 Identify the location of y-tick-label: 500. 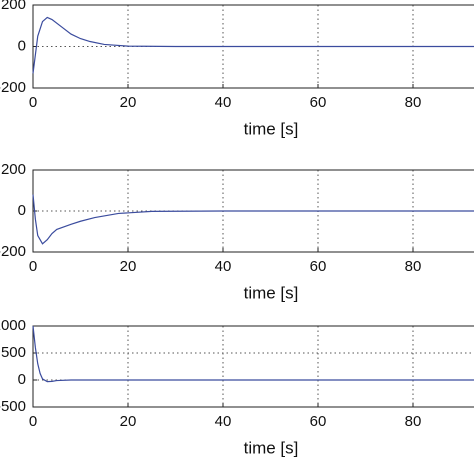
(13, 352).